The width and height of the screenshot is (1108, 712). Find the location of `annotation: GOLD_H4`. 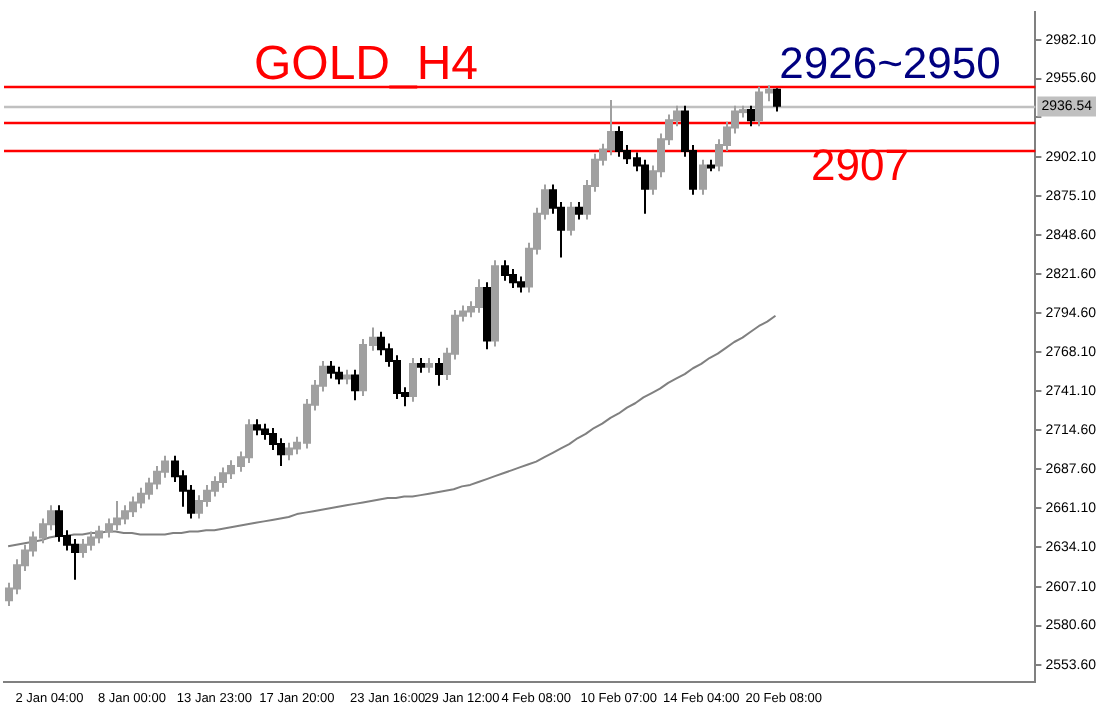

annotation: GOLD_H4 is located at coordinates (366, 64).